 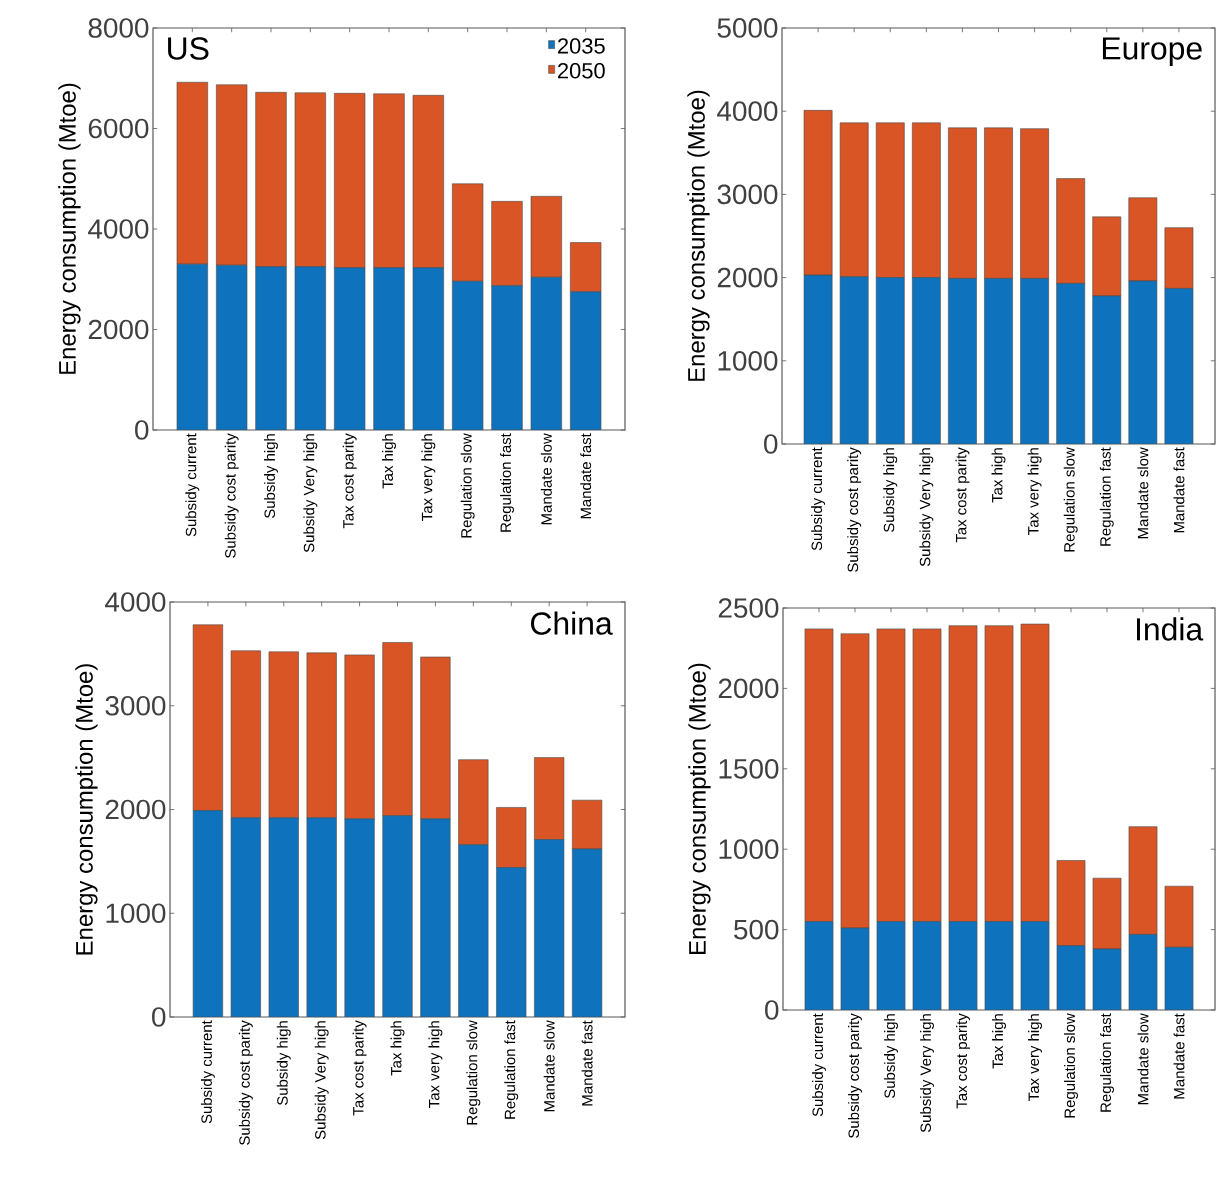 I want to click on y-tick-label: 5000, so click(x=747, y=28).